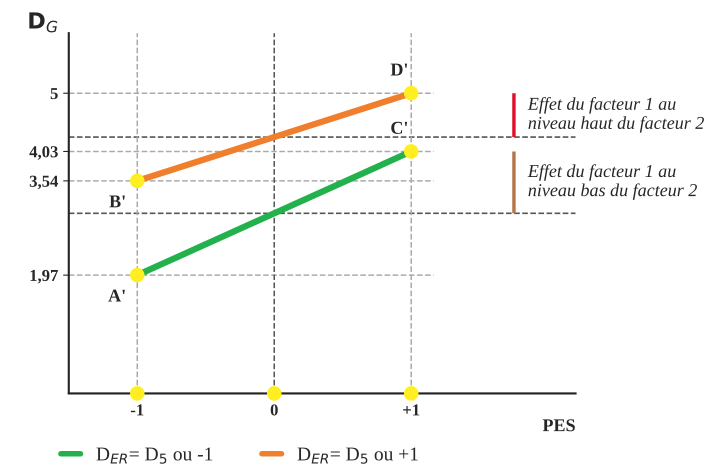 The height and width of the screenshot is (474, 724). What do you see at coordinates (274, 410) in the screenshot?
I see `x-tick-label: 0` at bounding box center [274, 410].